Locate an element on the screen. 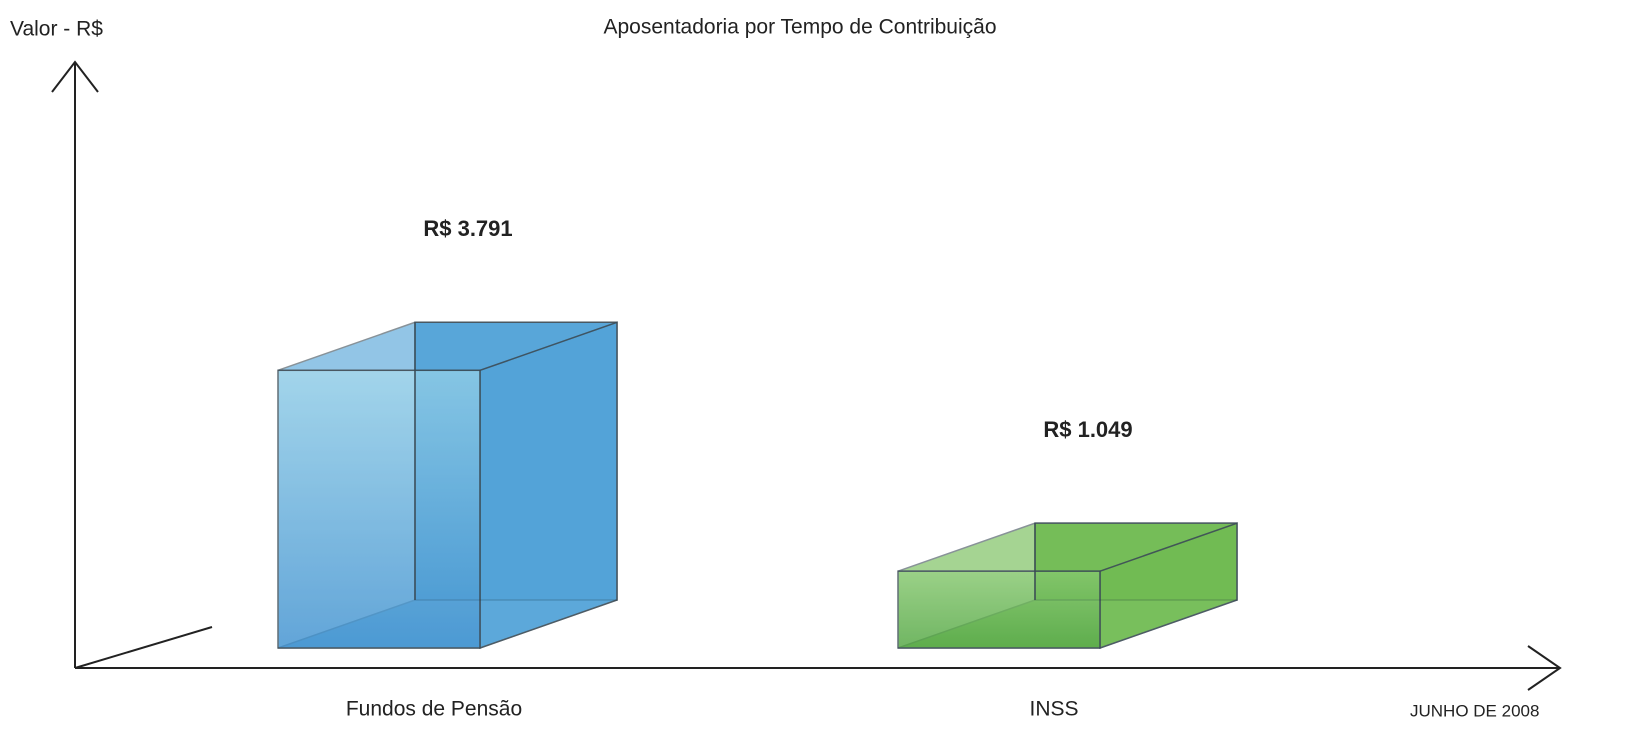 The height and width of the screenshot is (755, 1635). y-axis-label: Valor - R$ is located at coordinates (56, 29).